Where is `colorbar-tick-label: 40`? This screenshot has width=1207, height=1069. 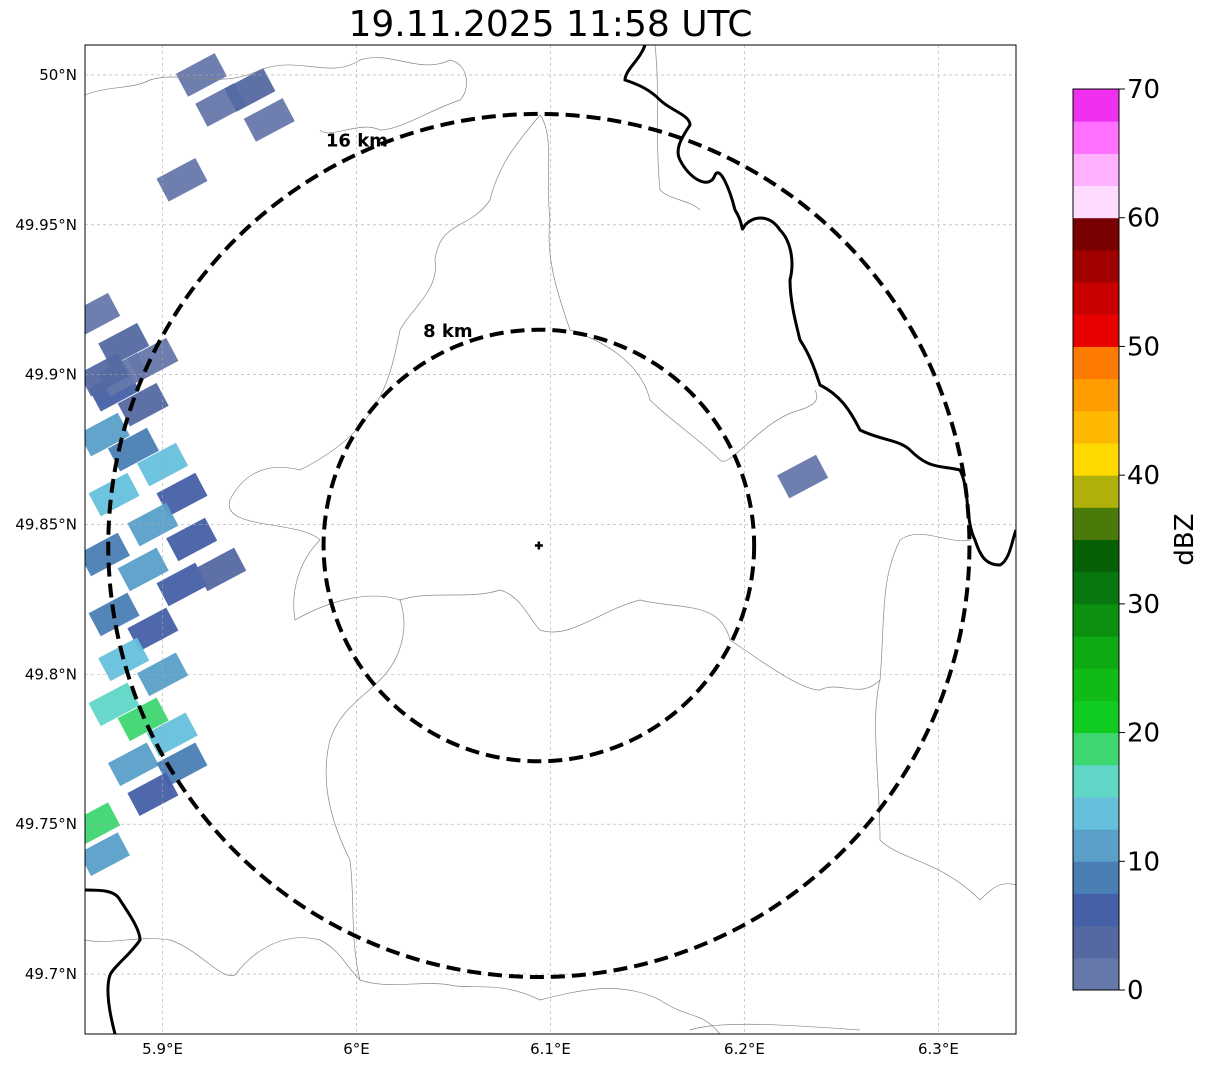 colorbar-tick-label: 40 is located at coordinates (1143, 476).